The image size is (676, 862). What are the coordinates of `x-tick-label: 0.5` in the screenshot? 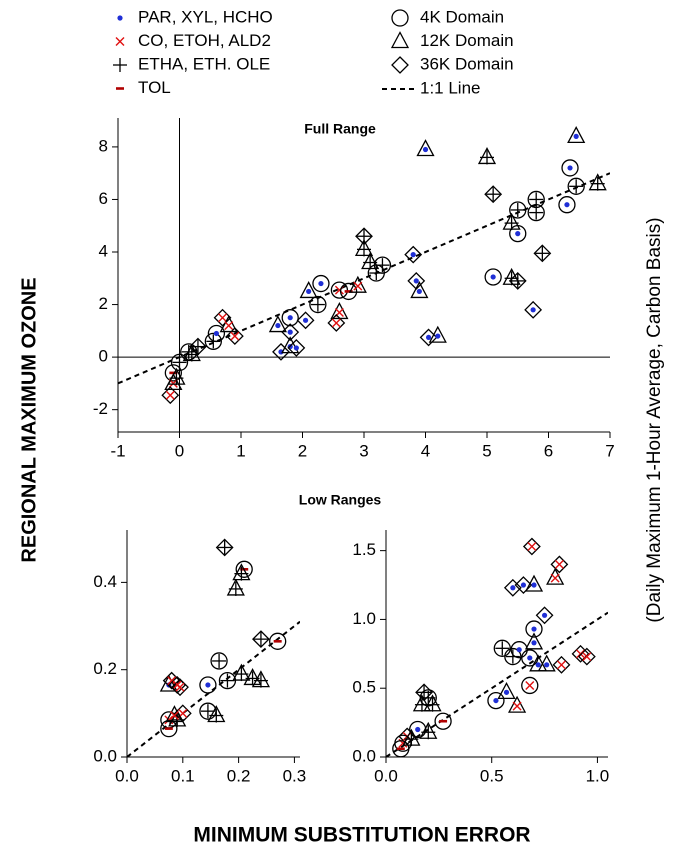 It's located at (492, 775).